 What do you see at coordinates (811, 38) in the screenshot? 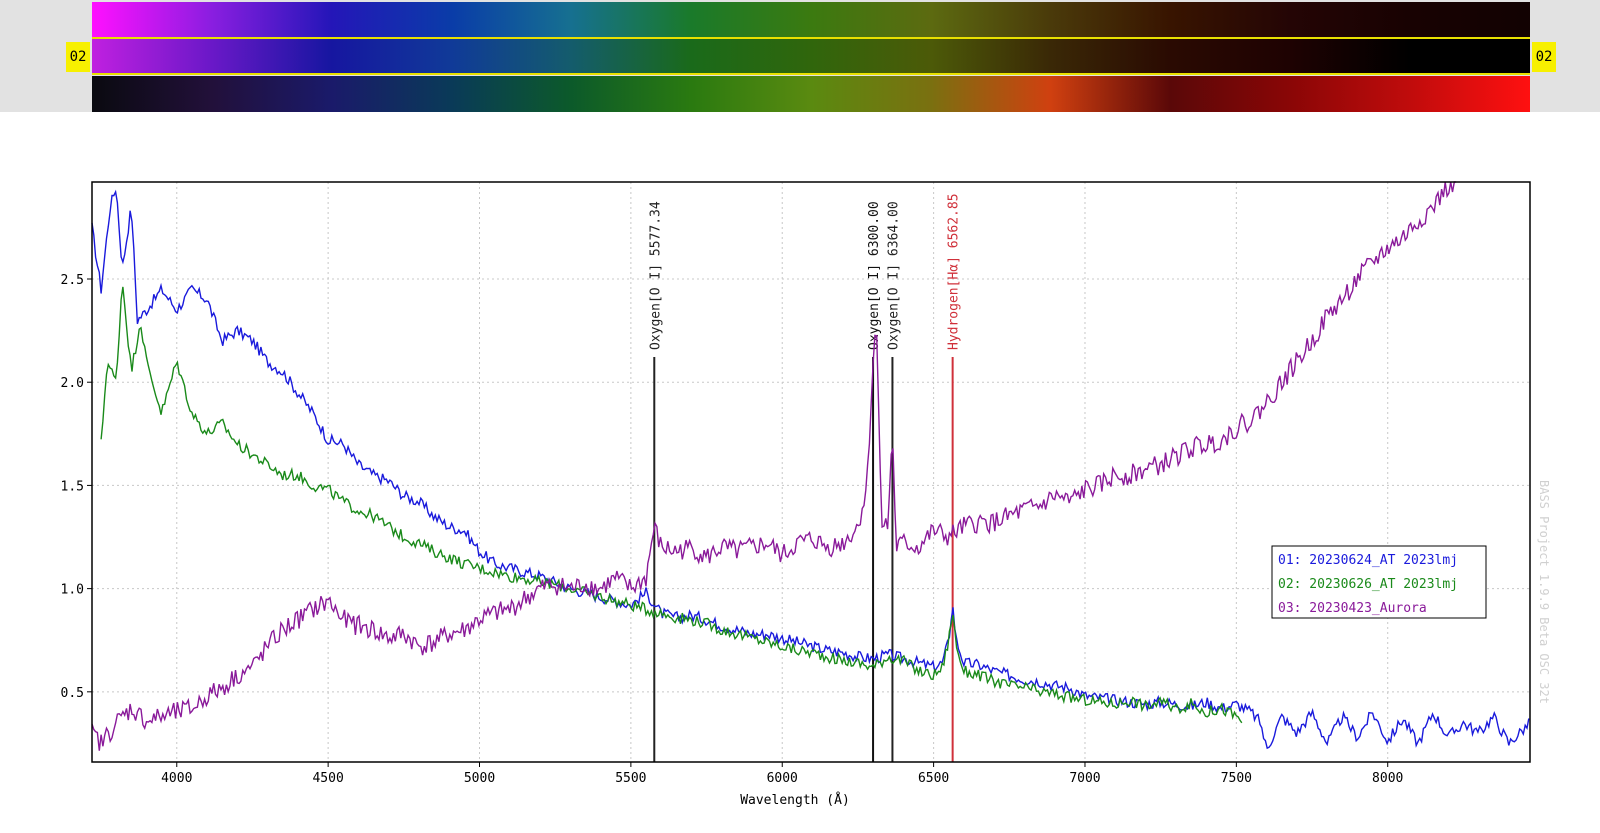
I see `selection-top-line` at bounding box center [811, 38].